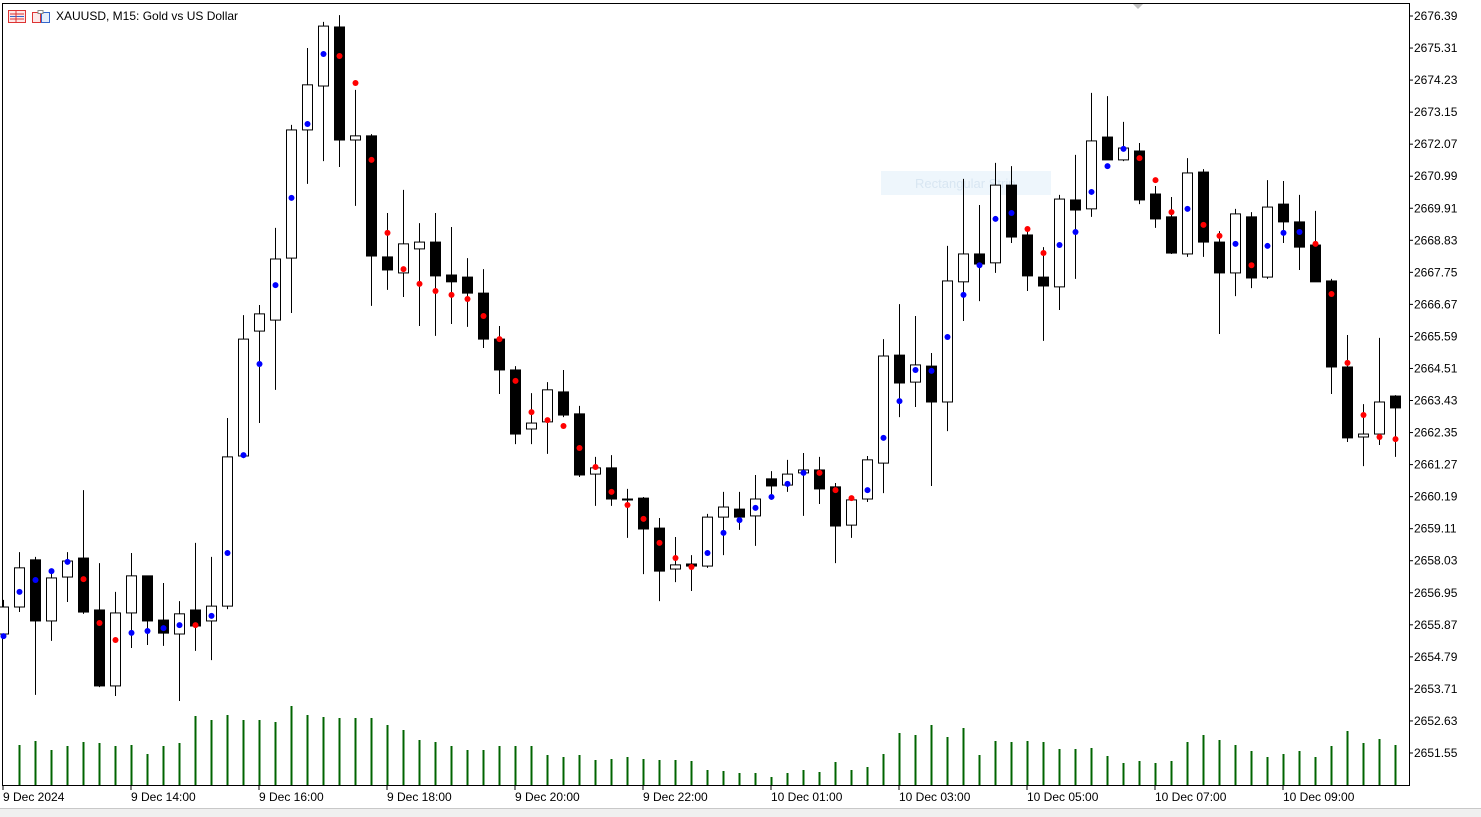 The width and height of the screenshot is (1481, 817). Describe the element at coordinates (41, 16) in the screenshot. I see `chart-type-icon` at that location.